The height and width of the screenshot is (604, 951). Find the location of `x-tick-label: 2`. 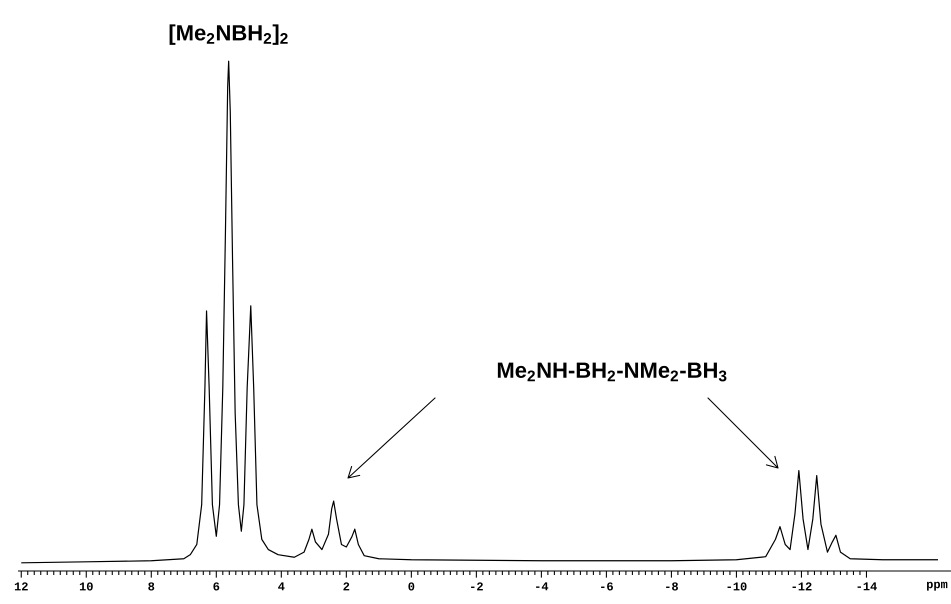

x-tick-label: 2 is located at coordinates (346, 586).